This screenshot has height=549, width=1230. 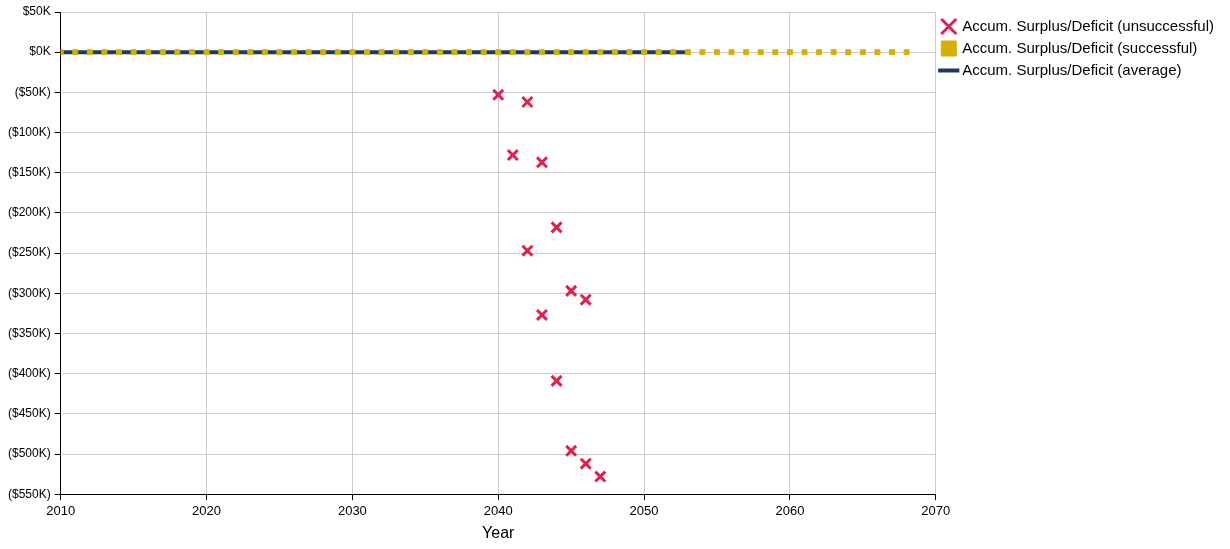 I want to click on x-tick-label: 2050, so click(x=644, y=510).